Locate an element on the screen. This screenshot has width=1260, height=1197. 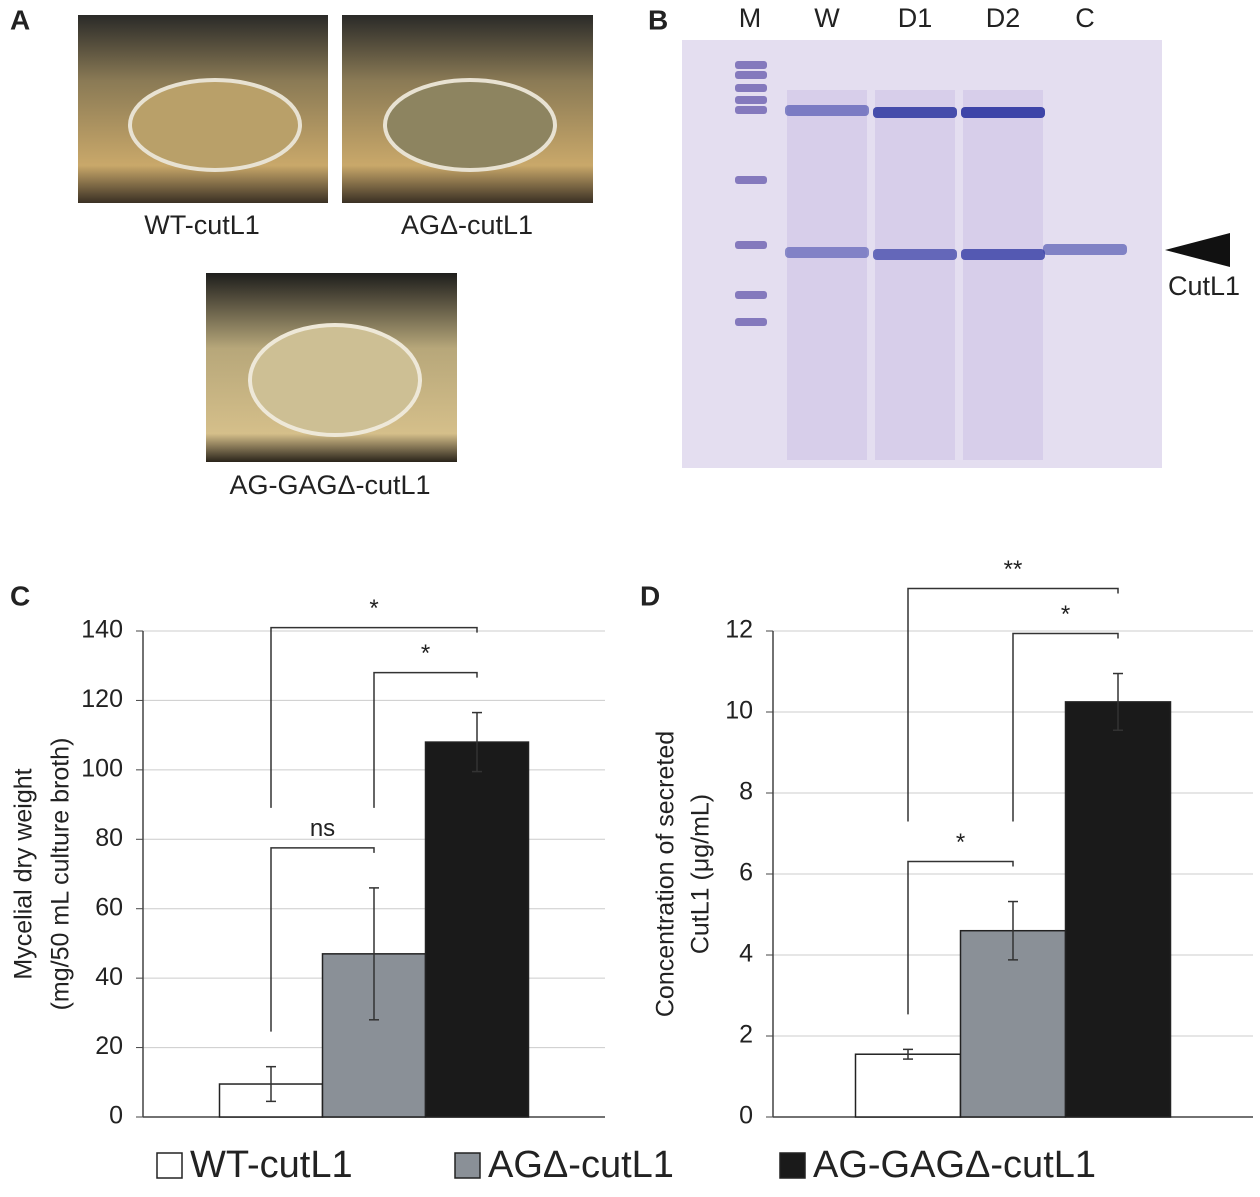
significance-label: ** is located at coordinates (1013, 569).